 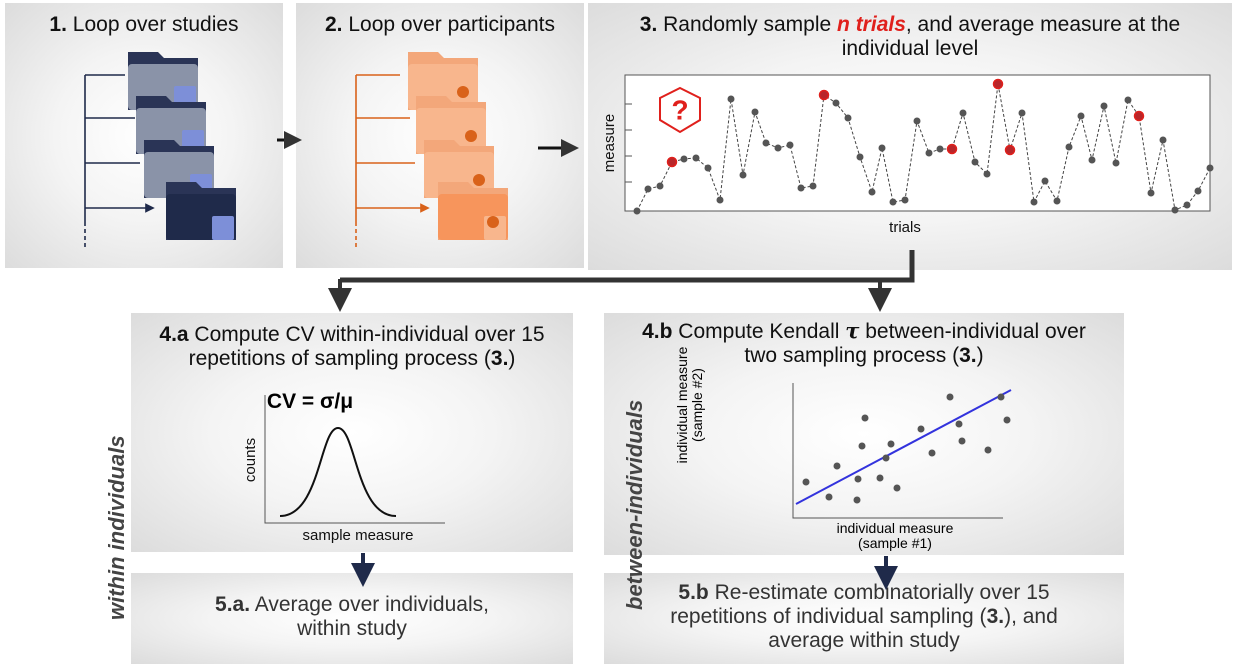 What do you see at coordinates (657, 331) in the screenshot?
I see `step-number: 4.b` at bounding box center [657, 331].